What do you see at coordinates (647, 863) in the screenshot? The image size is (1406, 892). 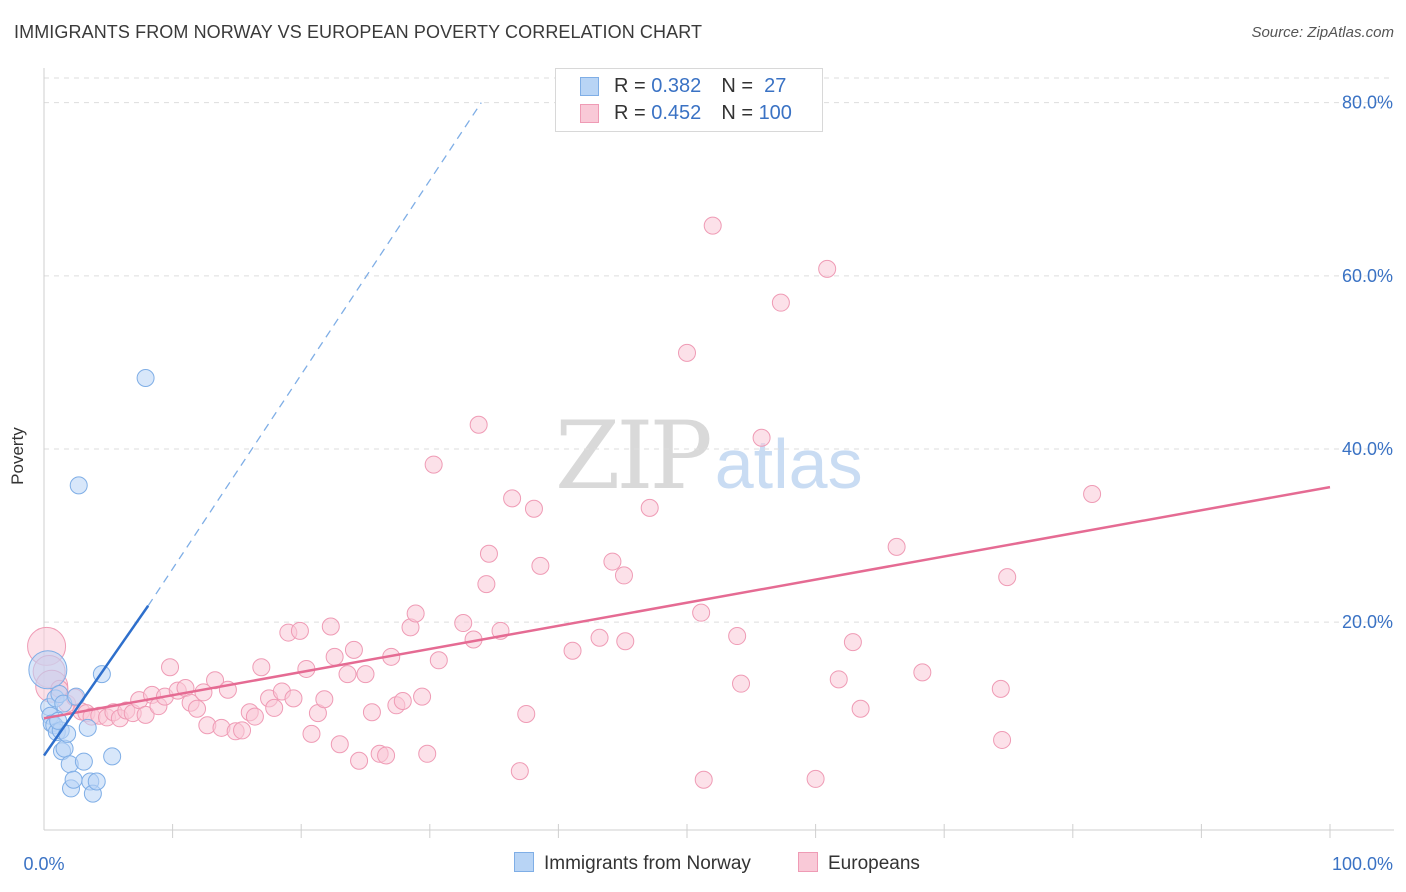 I see `bottom-legend-label-norway: Immigrants from Norway` at bounding box center [647, 863].